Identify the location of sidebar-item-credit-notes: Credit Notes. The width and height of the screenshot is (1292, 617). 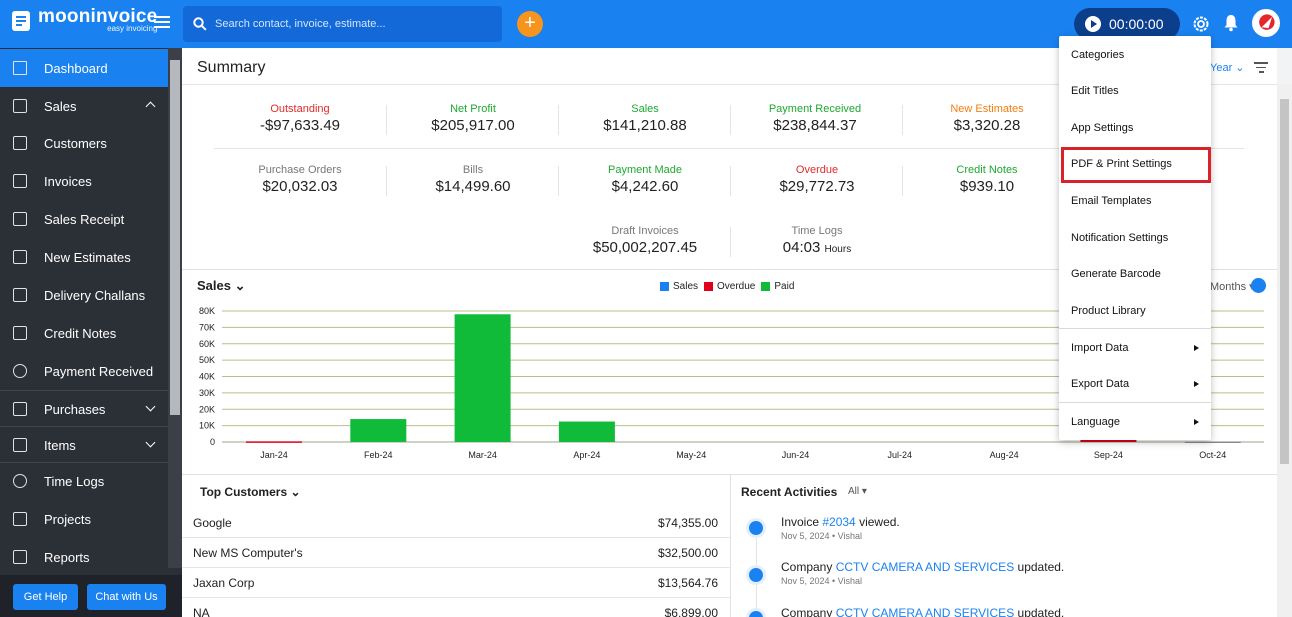
(84, 333).